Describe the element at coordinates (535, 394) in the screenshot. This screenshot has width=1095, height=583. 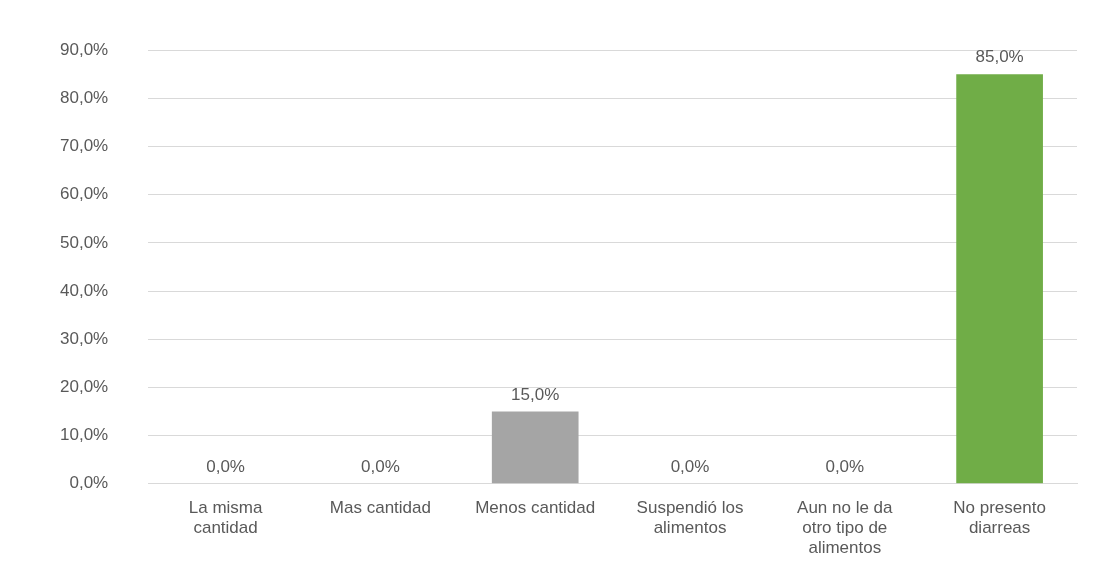
I see `data-label: 15,0%` at that location.